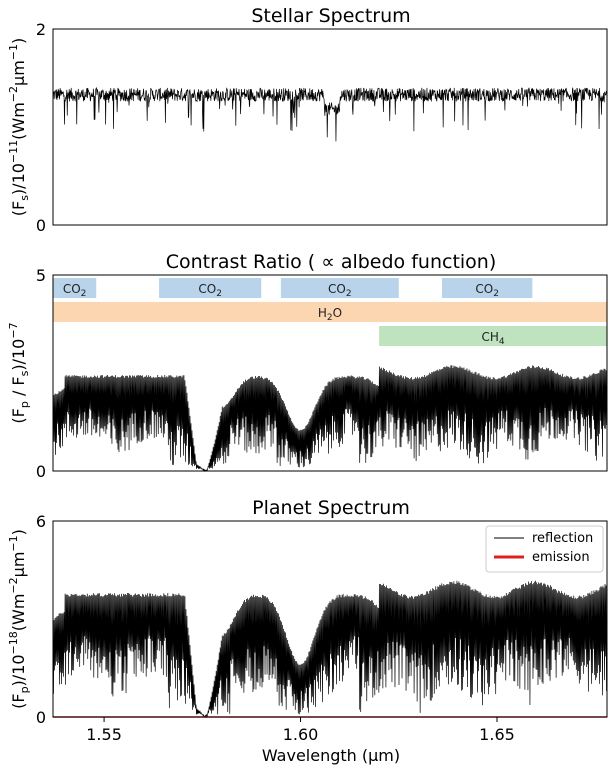 Image resolution: width=608 pixels, height=769 pixels. I want to click on stellar-ytick-top: 2, so click(41, 29).